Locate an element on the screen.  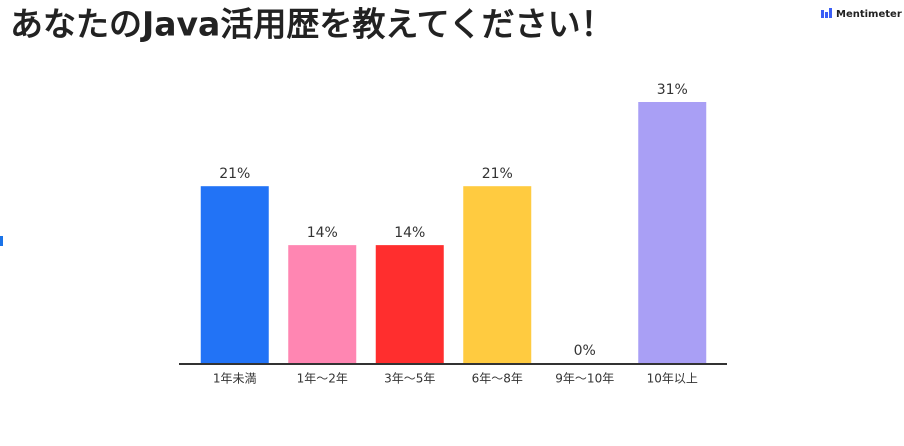
x-tick-label: 1年未満 is located at coordinates (235, 379).